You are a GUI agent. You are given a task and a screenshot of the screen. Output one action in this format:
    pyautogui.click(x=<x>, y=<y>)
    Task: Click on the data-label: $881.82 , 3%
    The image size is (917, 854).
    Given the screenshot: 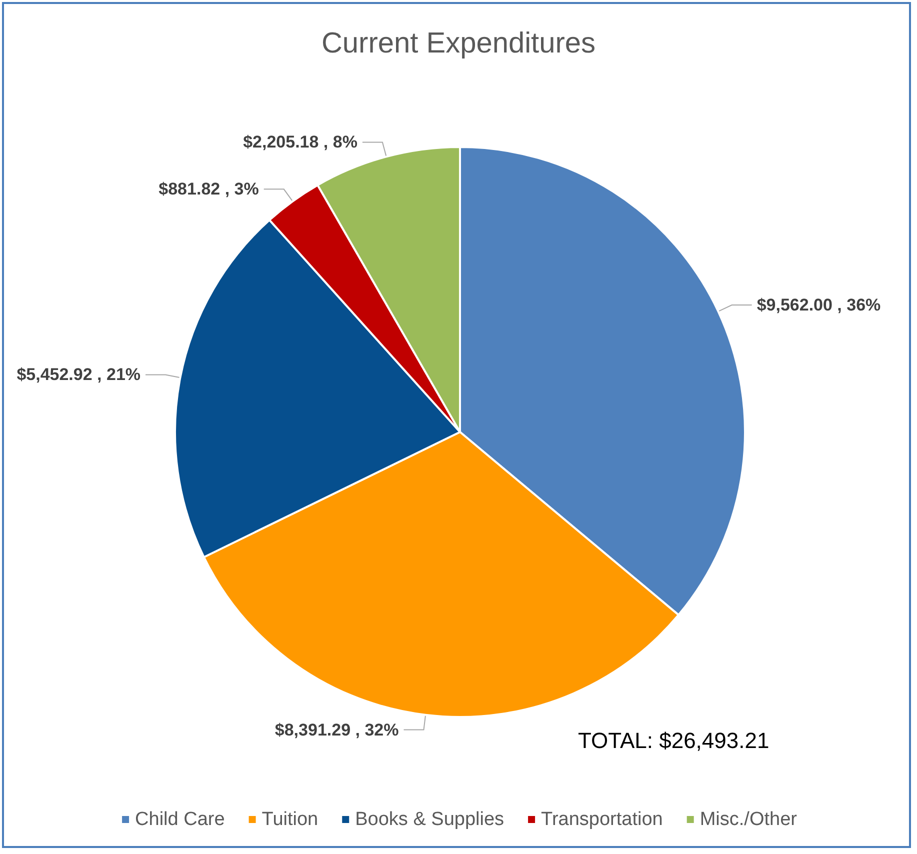 What is the action you would take?
    pyautogui.click(x=208, y=189)
    